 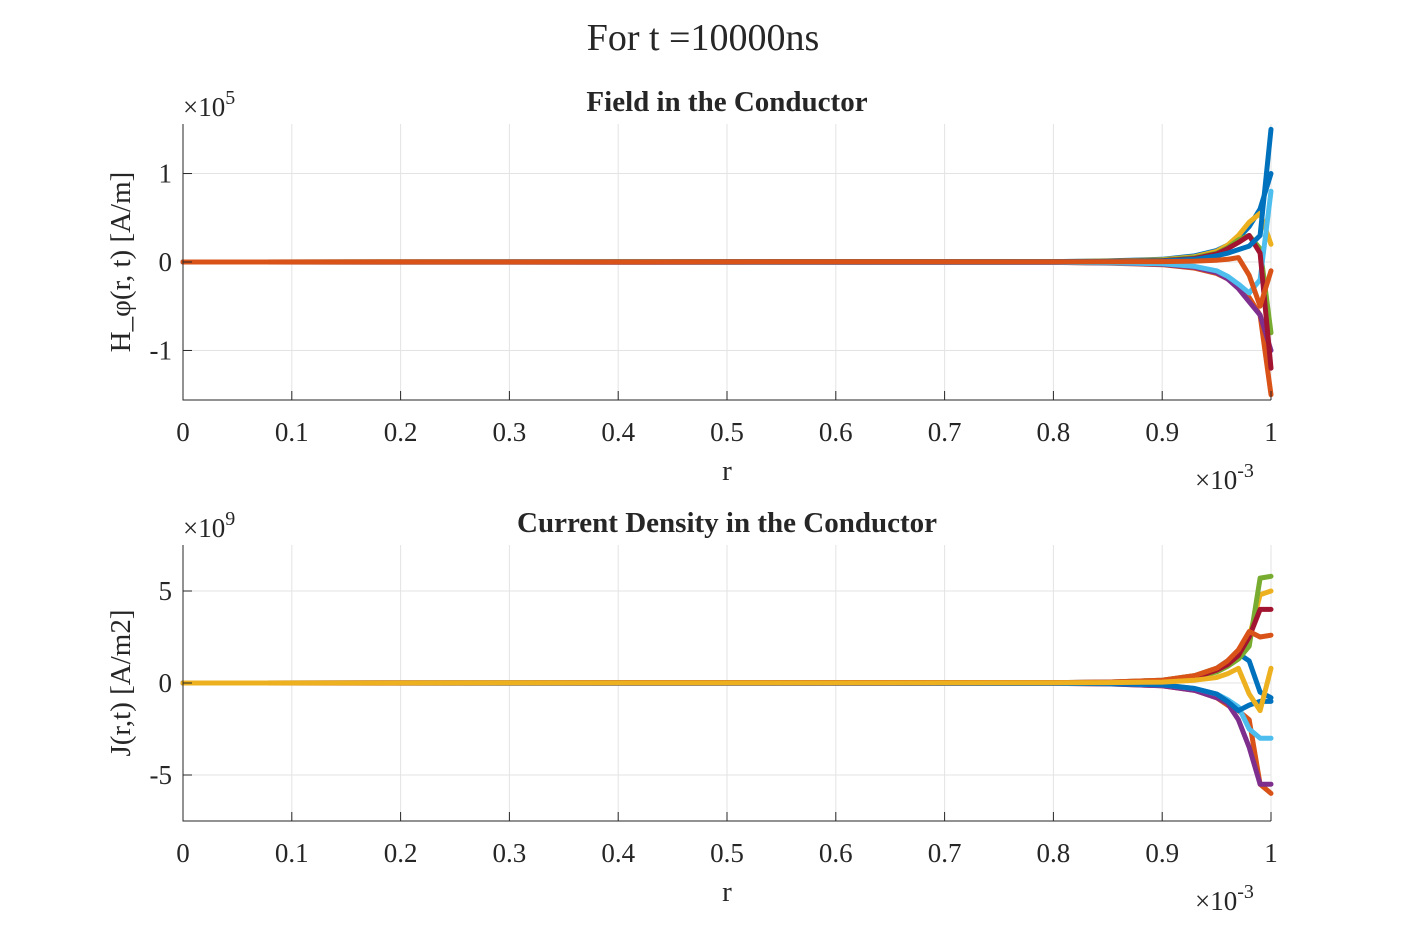 What do you see at coordinates (166, 174) in the screenshot?
I see `y-tick-label: 1` at bounding box center [166, 174].